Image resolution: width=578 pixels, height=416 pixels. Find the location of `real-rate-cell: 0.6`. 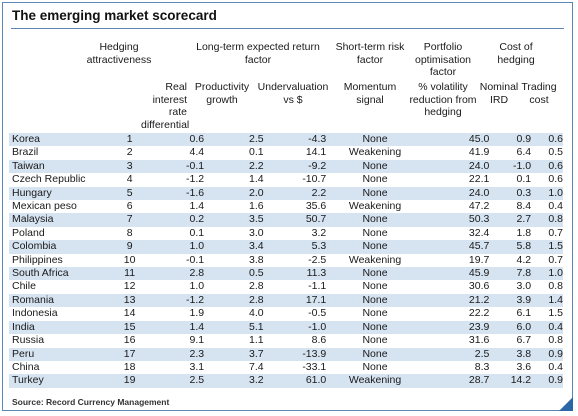

real-rate-cell: 0.6 is located at coordinates (178, 140).